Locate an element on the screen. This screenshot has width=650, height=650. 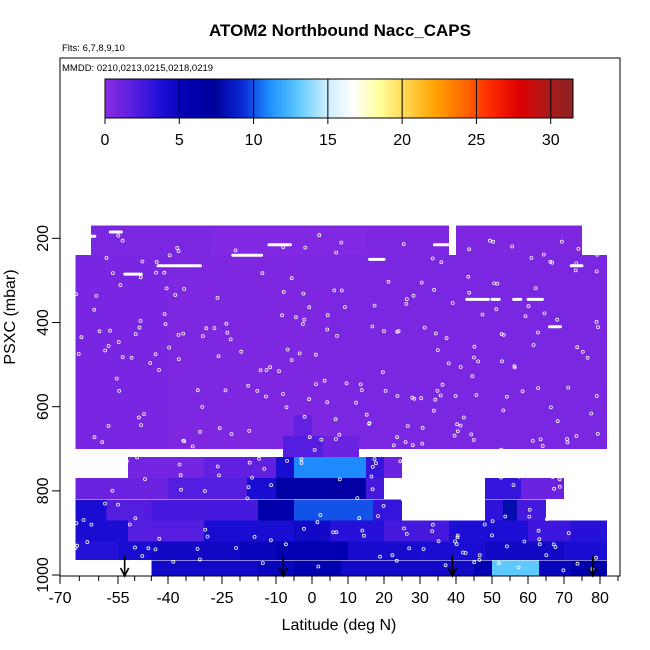
x-tick-label: 80 is located at coordinates (600, 598).